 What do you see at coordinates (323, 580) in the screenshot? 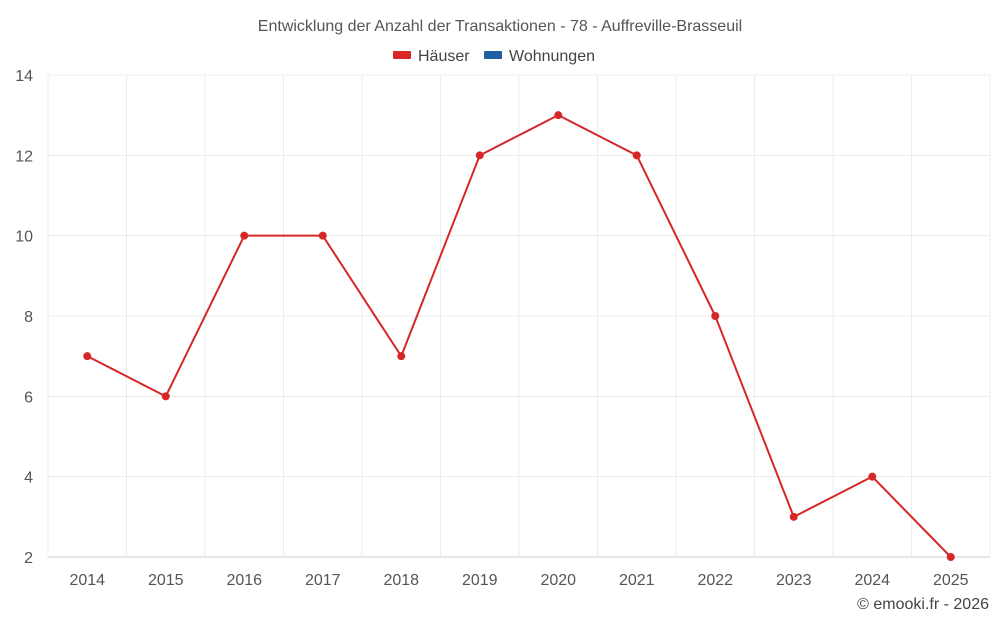
I see `x-tick-label: 2017` at bounding box center [323, 580].